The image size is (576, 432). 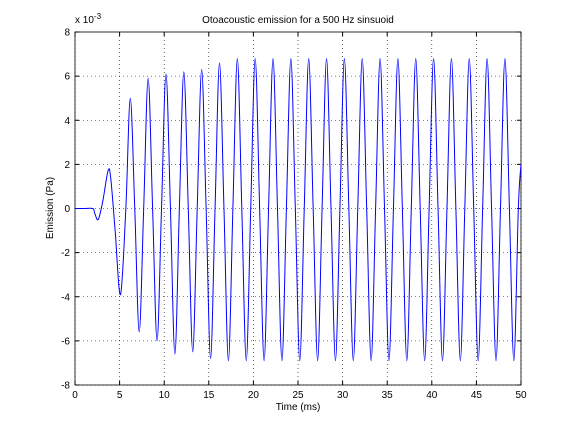 I want to click on x-tick-label: 45, so click(x=477, y=395).